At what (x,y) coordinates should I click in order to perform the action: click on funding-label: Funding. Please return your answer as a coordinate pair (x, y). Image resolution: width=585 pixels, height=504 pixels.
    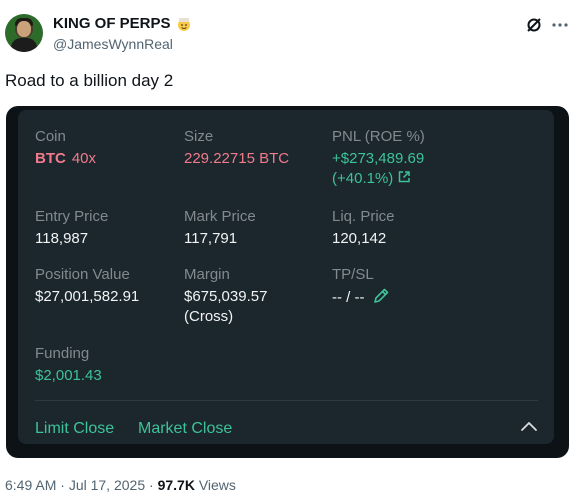
    Looking at the image, I should click on (62, 353).